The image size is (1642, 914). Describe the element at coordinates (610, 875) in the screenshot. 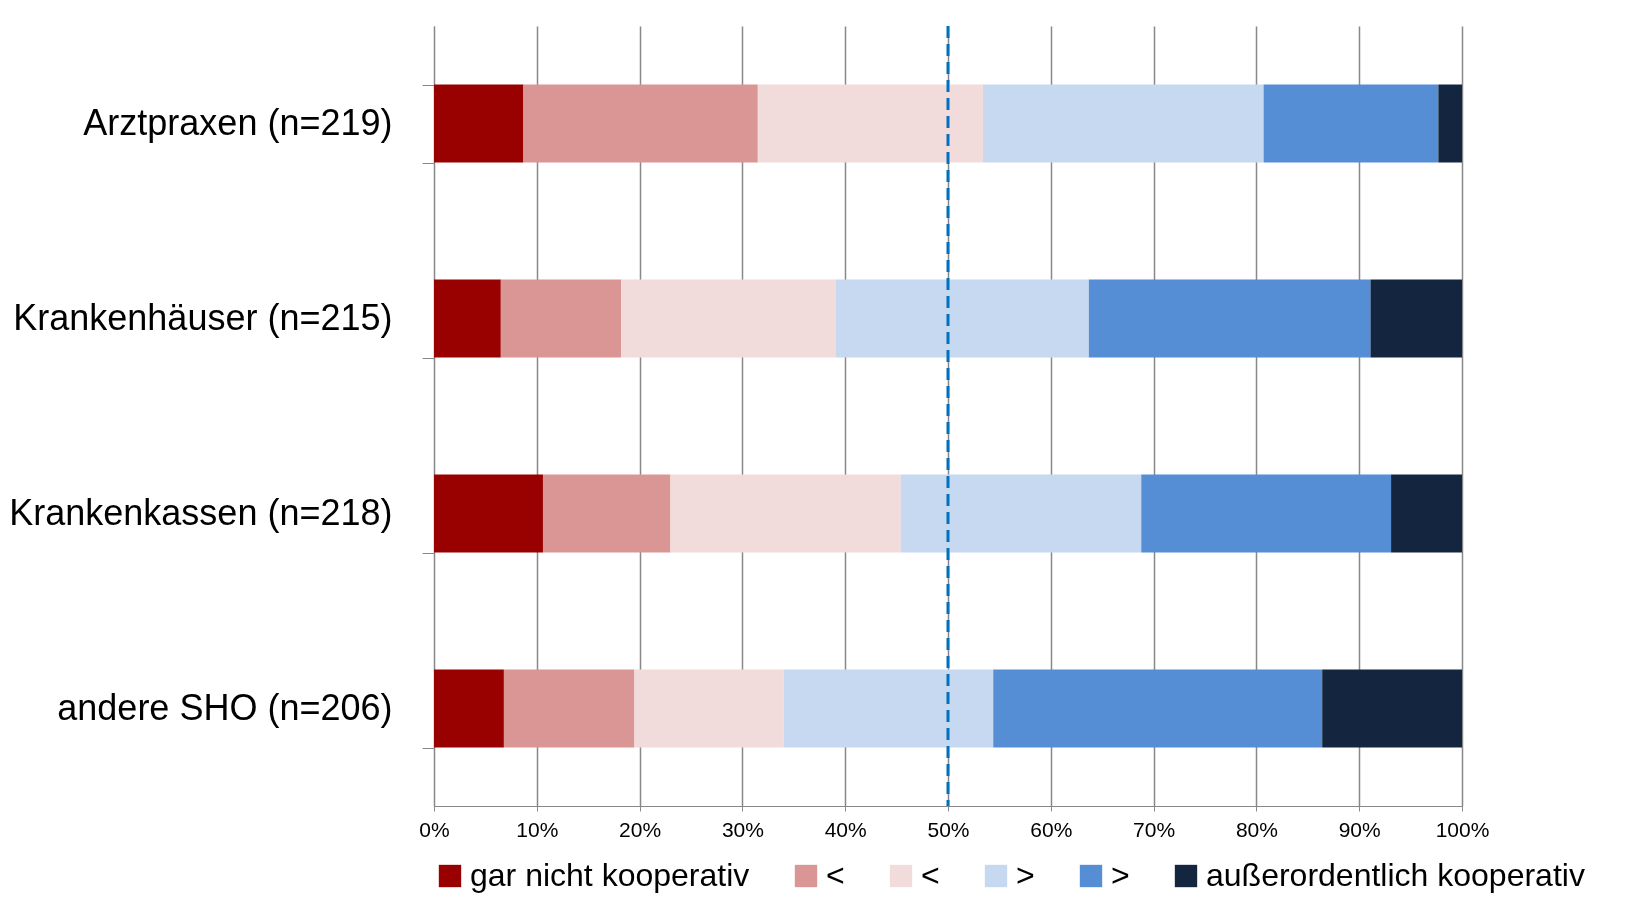

I see `legend-label: gar nicht kooperativ` at that location.